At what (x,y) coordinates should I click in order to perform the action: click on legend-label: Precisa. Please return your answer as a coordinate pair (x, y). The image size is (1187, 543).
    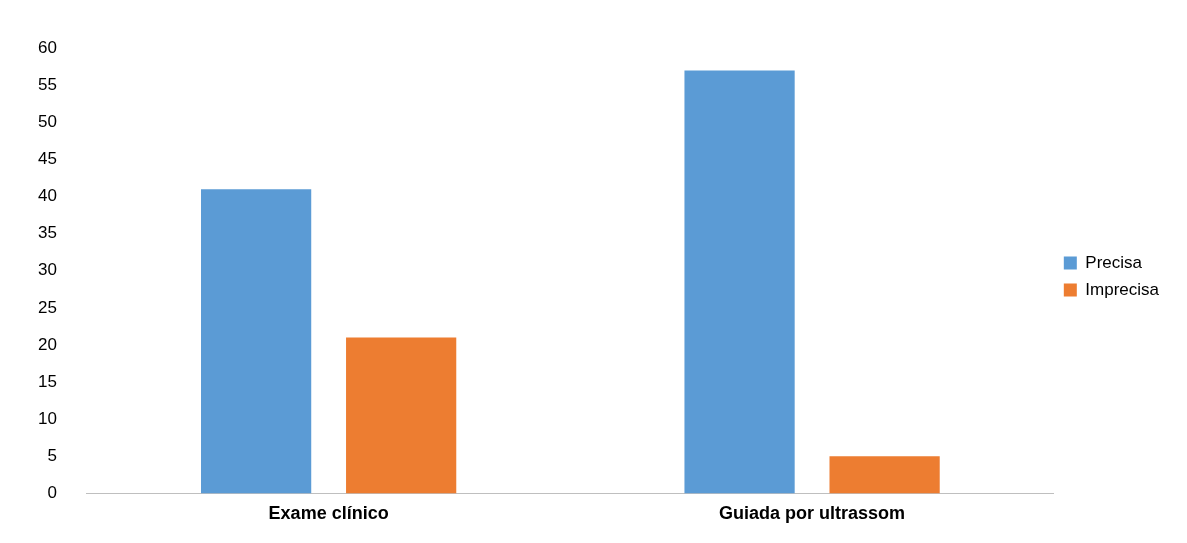
    Looking at the image, I should click on (1114, 262).